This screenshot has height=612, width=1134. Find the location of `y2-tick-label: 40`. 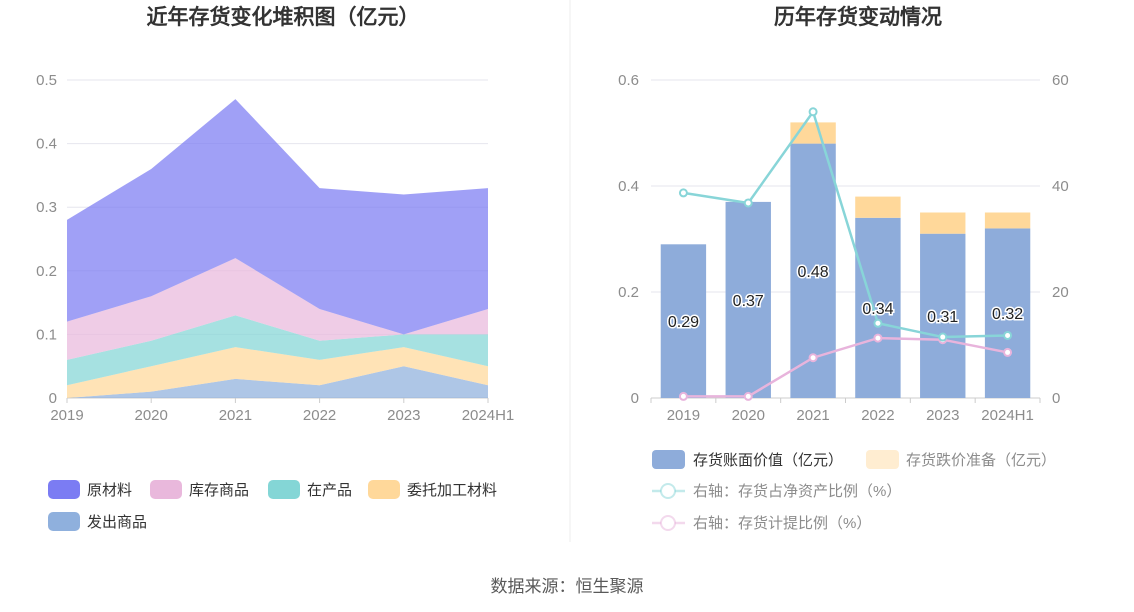

y2-tick-label: 40 is located at coordinates (1060, 186).